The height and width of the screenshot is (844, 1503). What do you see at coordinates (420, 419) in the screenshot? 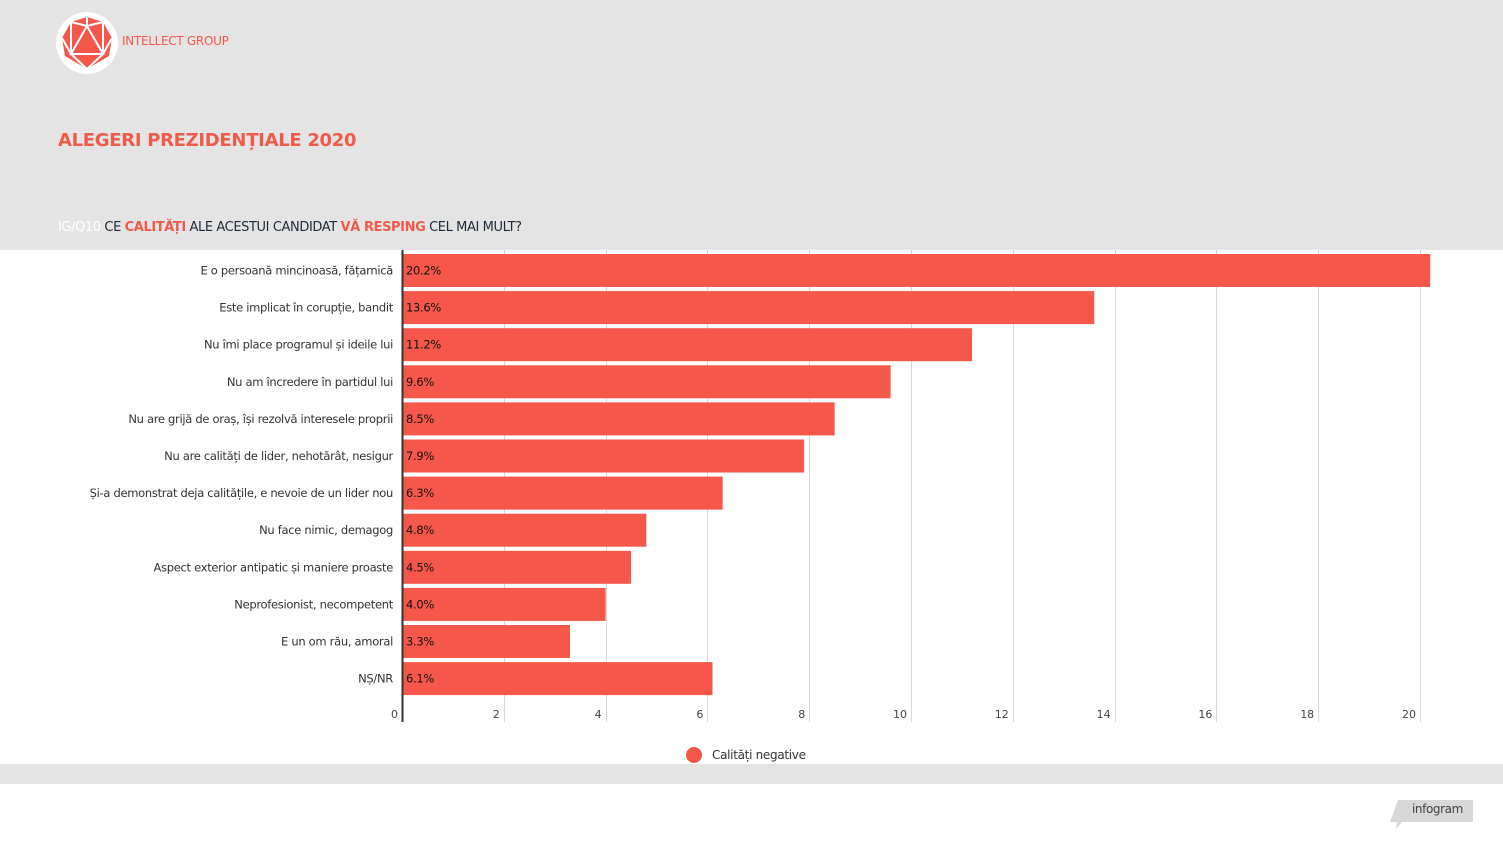
I see `data-label: 8.5%` at bounding box center [420, 419].